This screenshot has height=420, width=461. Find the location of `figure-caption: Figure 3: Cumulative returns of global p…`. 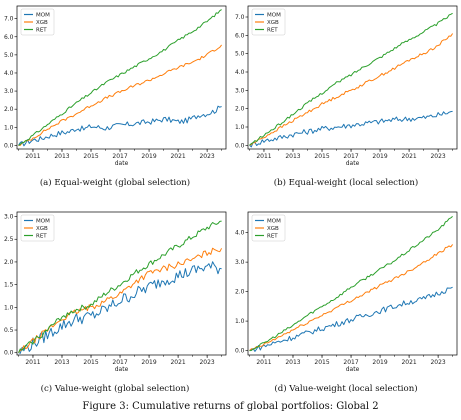

figure-caption: Figure 3: Cumulative returns of global p… is located at coordinates (230, 406).